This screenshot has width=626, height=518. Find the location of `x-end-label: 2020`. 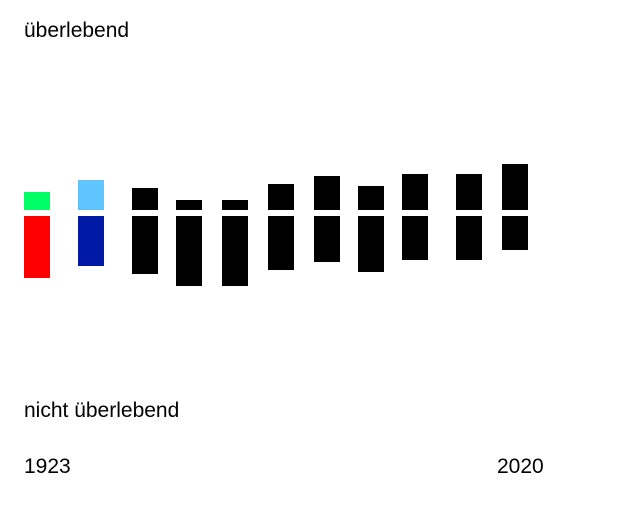

x-end-label: 2020 is located at coordinates (520, 466).